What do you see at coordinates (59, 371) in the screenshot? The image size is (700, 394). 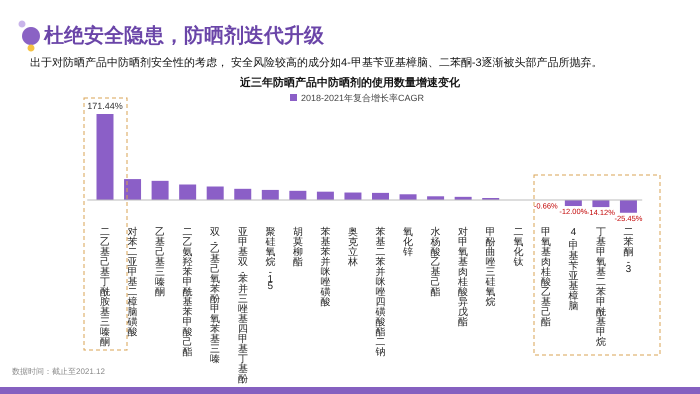 I see `text: 数据时间：截止至2021.12` at bounding box center [59, 371].